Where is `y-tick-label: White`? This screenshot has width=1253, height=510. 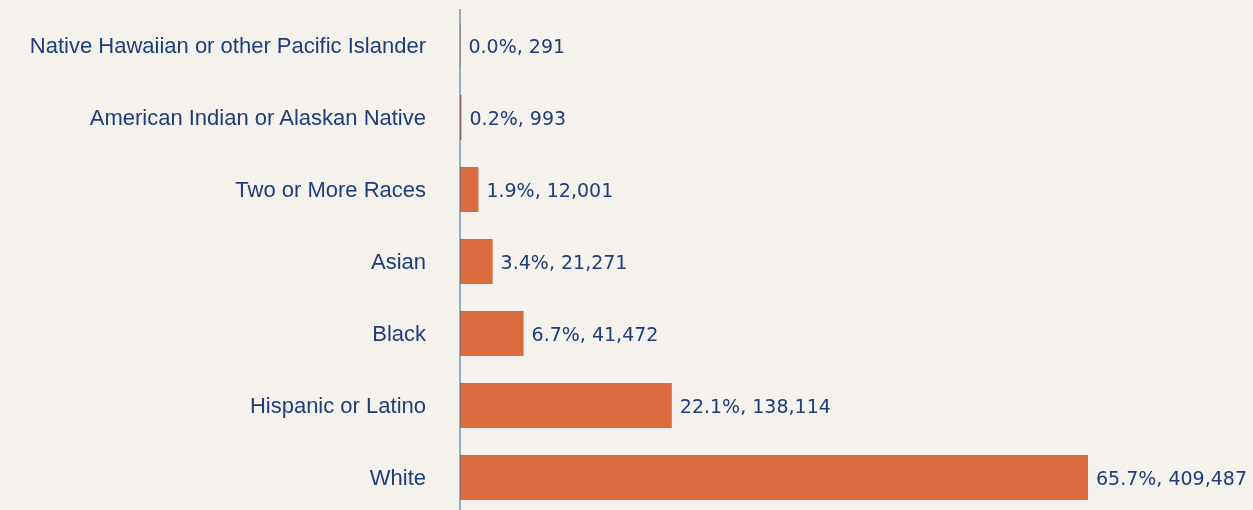 y-tick-label: White is located at coordinates (397, 477).